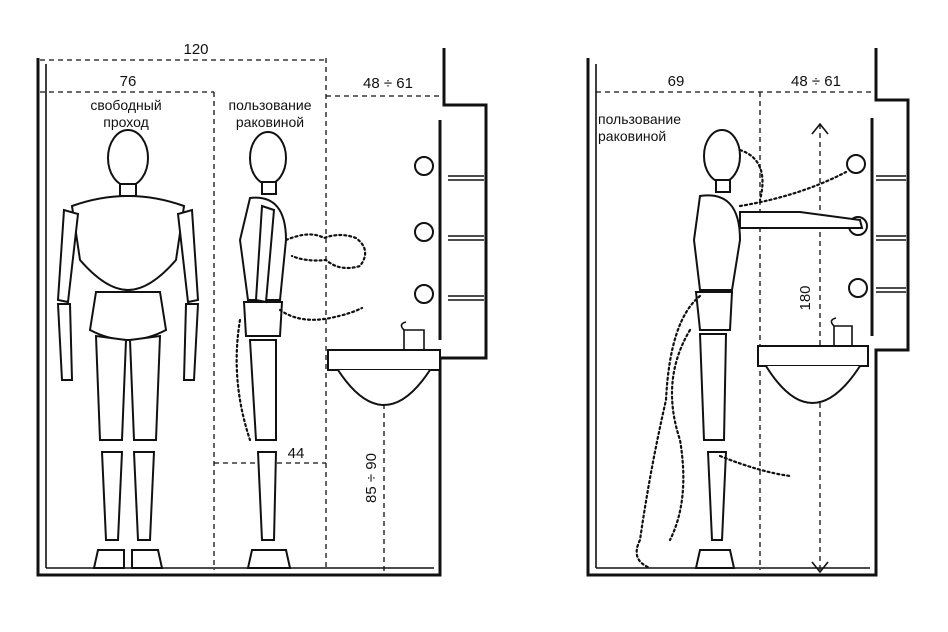 The image size is (948, 632). What do you see at coordinates (128, 349) in the screenshot?
I see `figure-front-view` at bounding box center [128, 349].